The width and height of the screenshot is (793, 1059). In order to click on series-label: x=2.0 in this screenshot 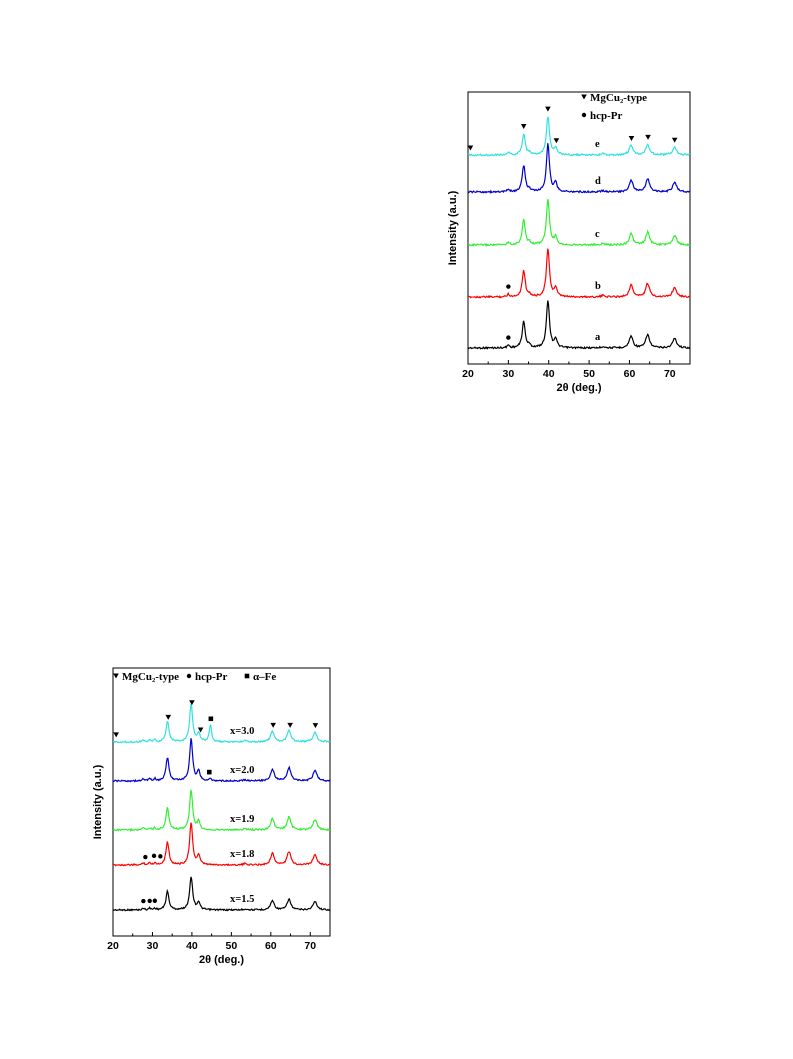, I will do `click(242, 770)`.